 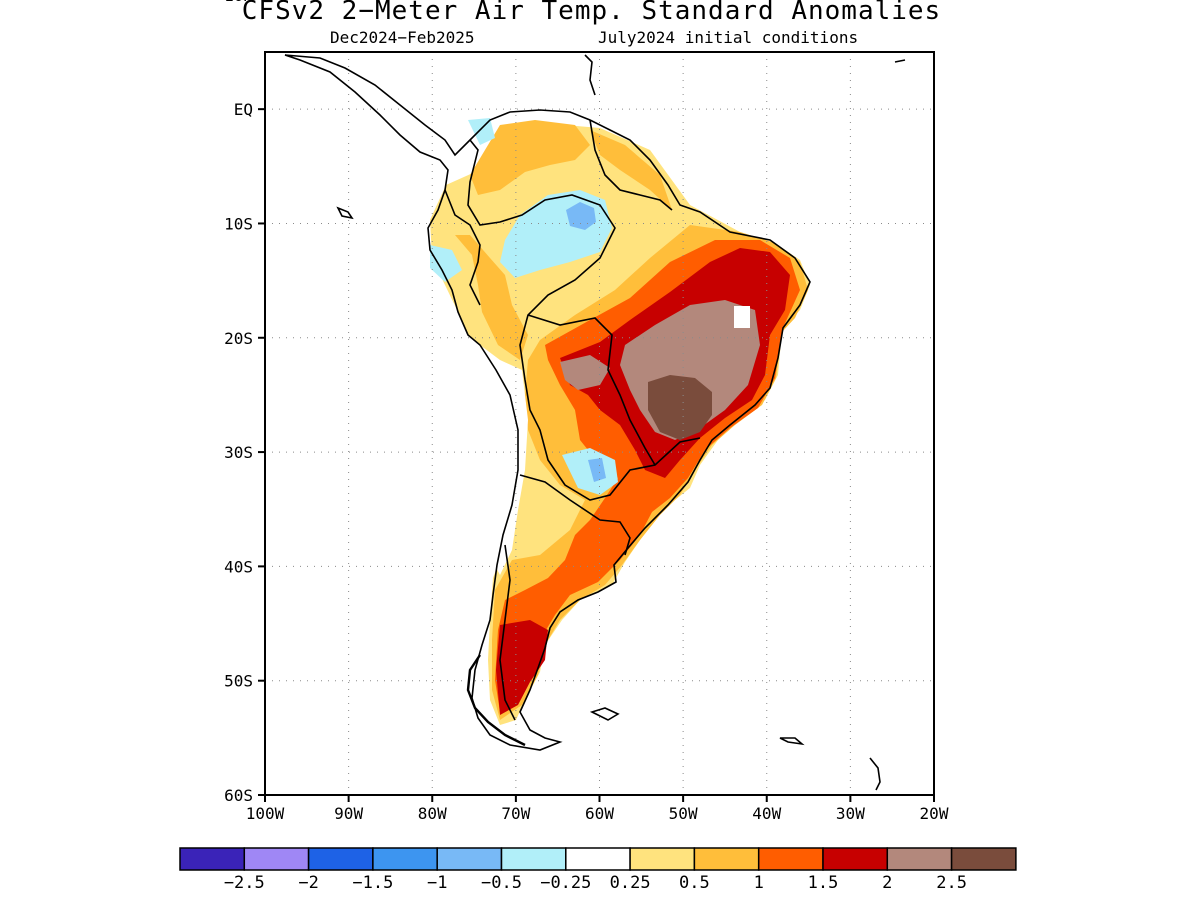 I want to click on anomaly-zone-cool-chaco, so click(x=590, y=471).